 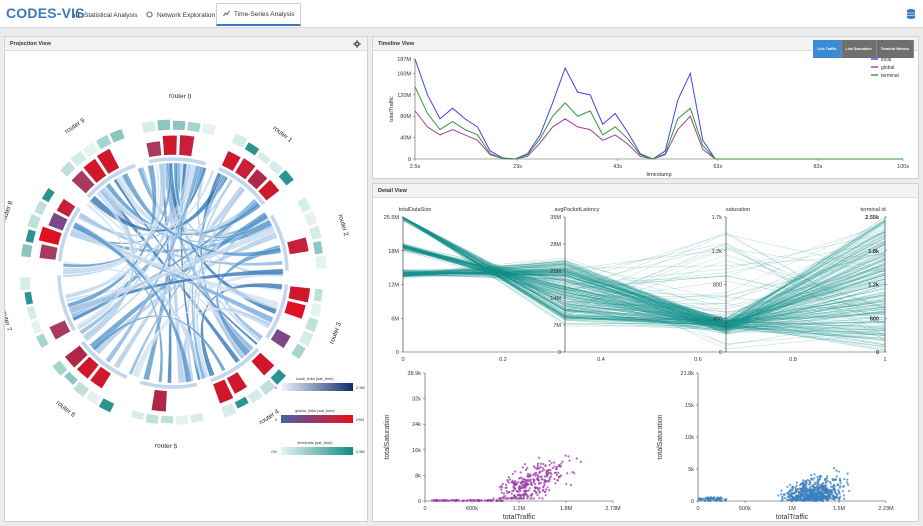 I want to click on x-tick-label: 100s, so click(x=903, y=167).